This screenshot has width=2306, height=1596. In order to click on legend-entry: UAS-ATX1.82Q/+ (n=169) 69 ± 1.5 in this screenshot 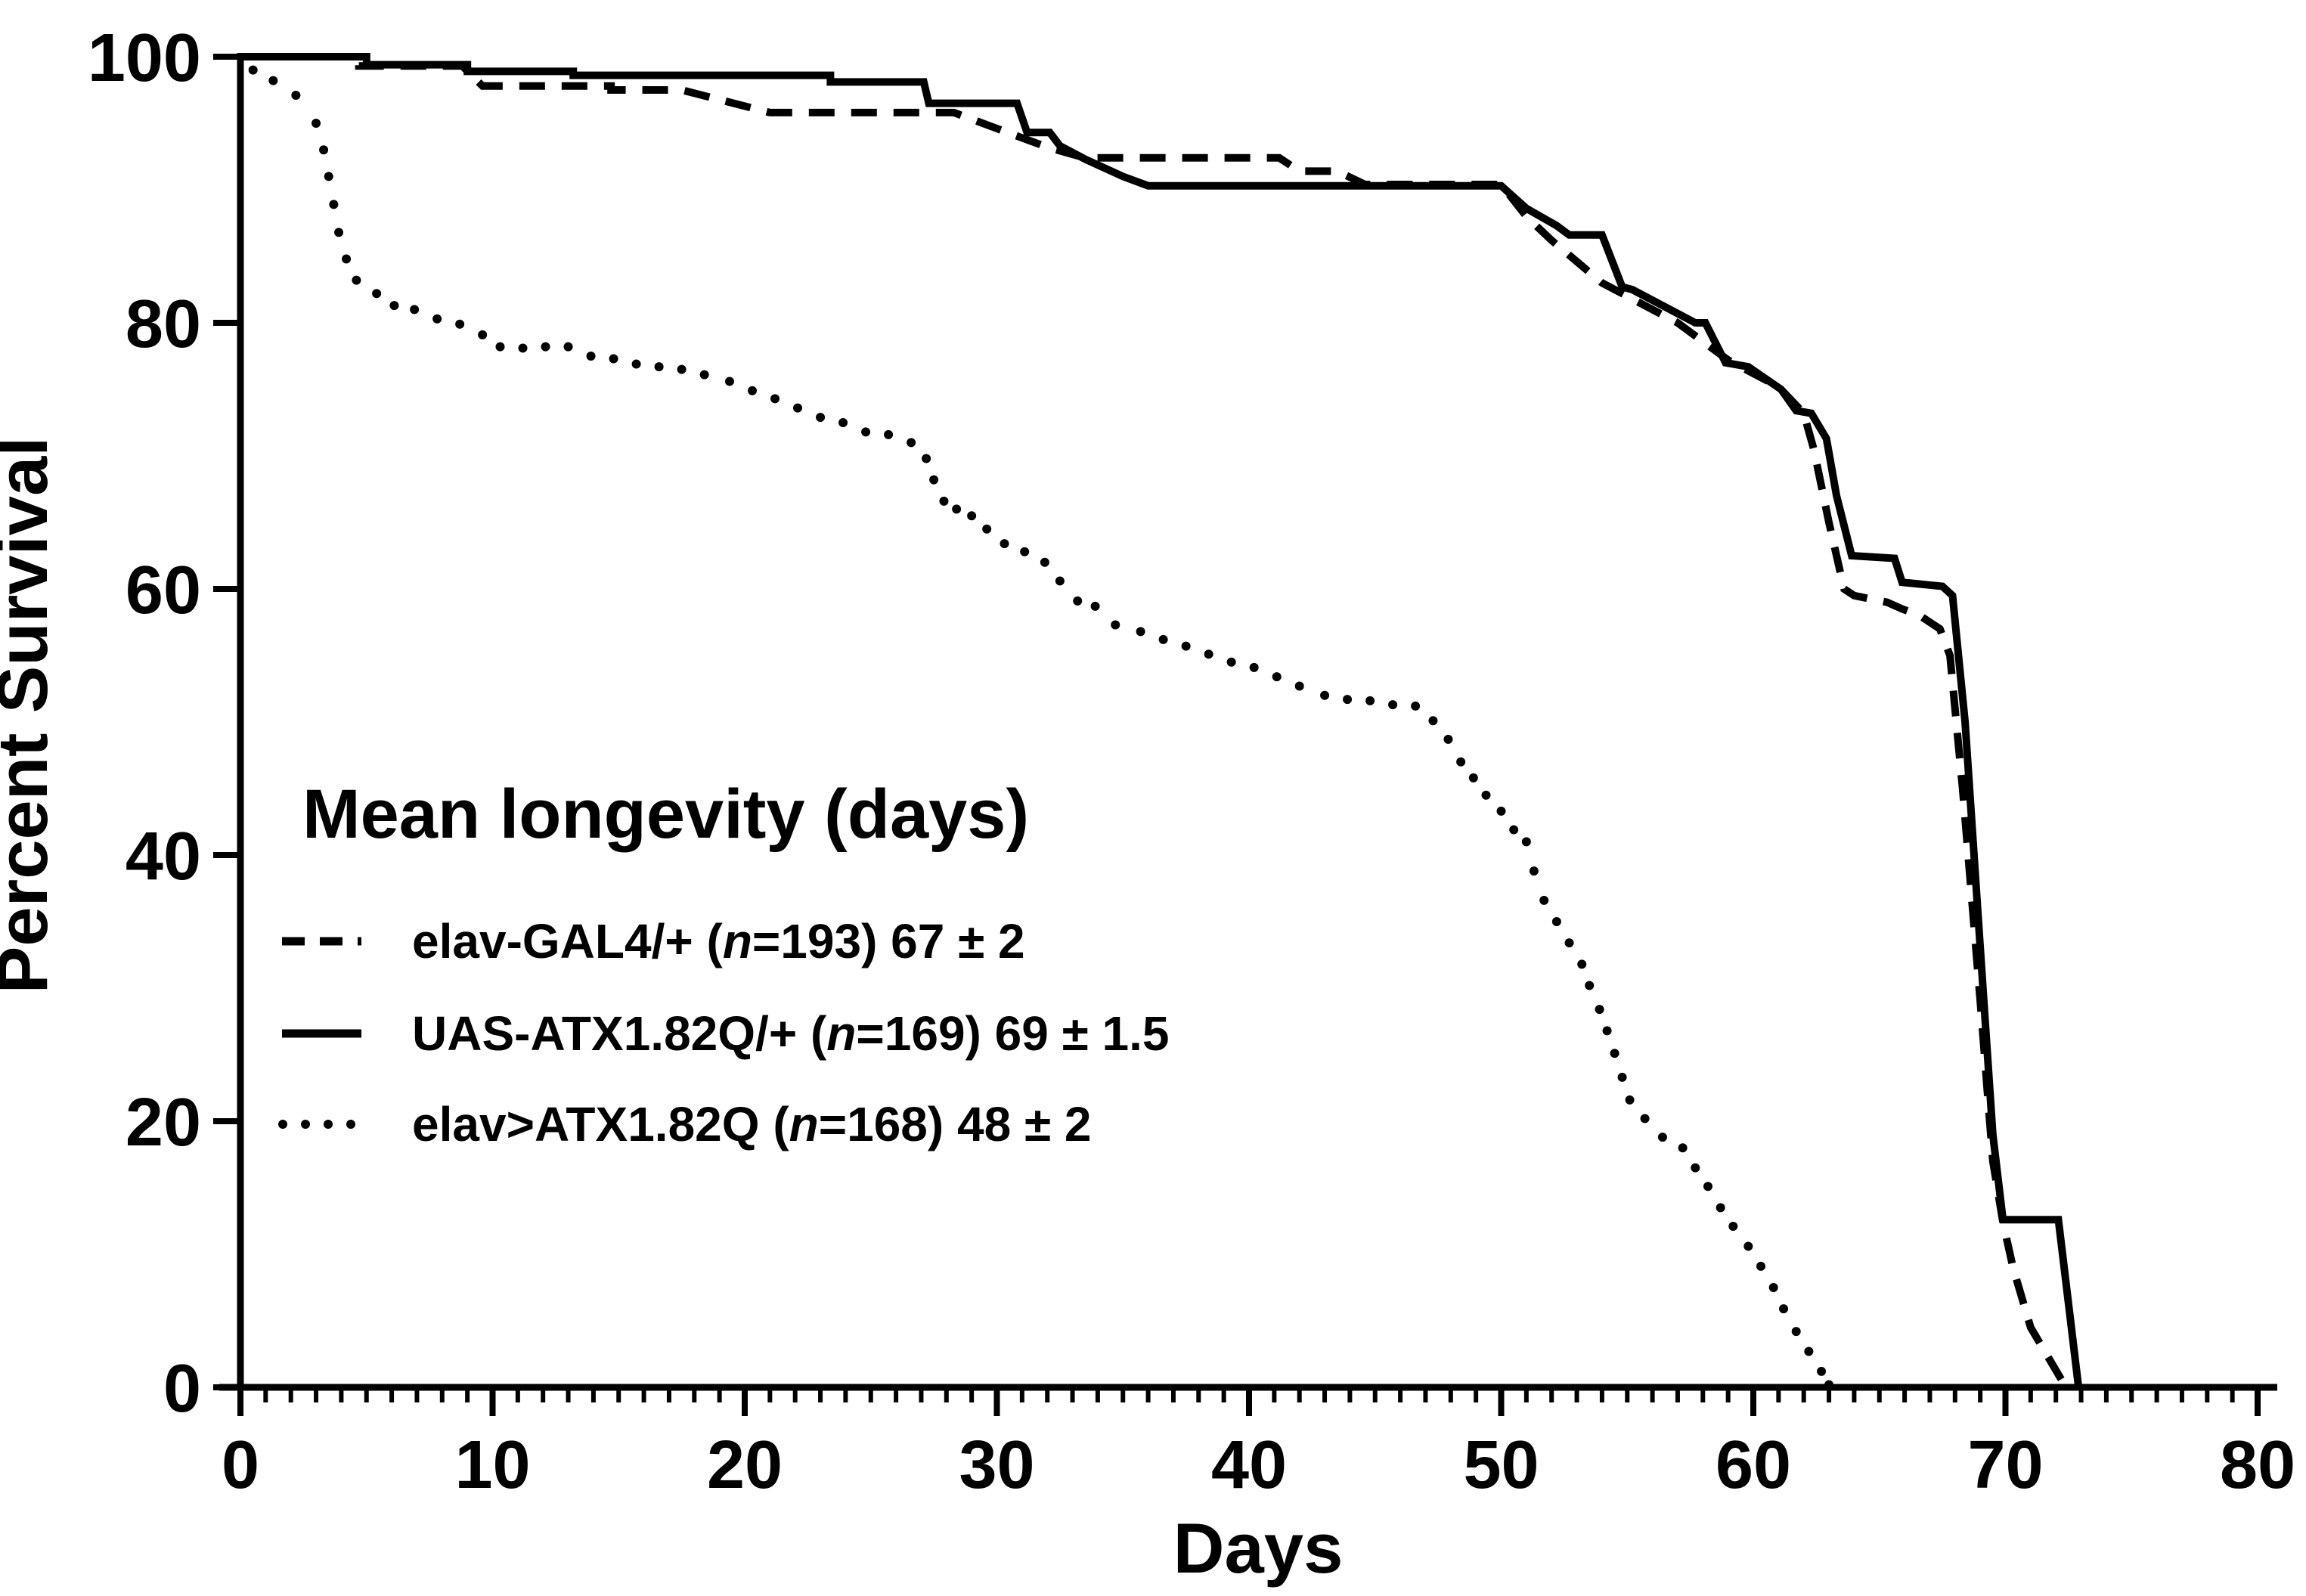, I will do `click(725, 1033)`.